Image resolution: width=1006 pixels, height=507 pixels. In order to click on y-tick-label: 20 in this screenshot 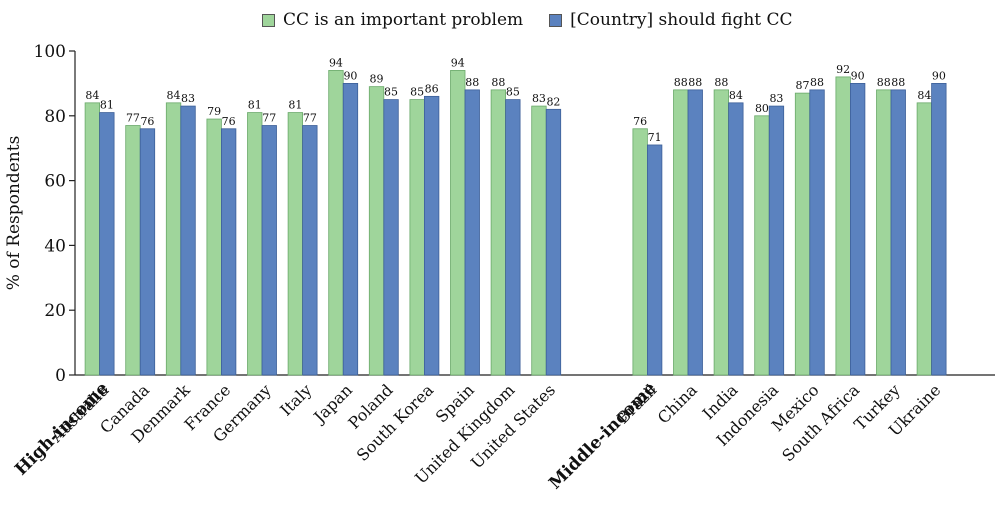, I will do `click(55, 311)`.